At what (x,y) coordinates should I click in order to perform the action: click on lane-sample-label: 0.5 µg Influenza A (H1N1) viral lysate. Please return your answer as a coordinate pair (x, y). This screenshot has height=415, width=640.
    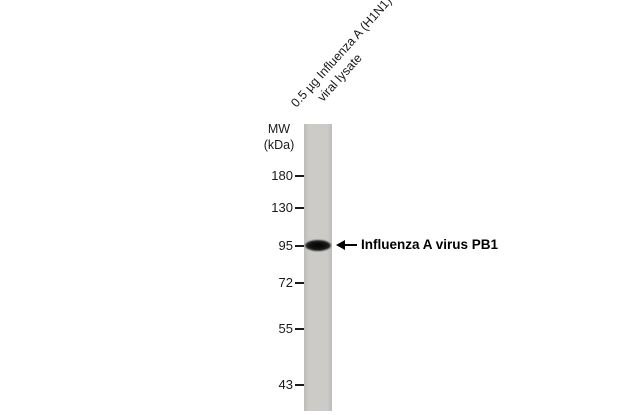
    Looking at the image, I should click on (348, 61).